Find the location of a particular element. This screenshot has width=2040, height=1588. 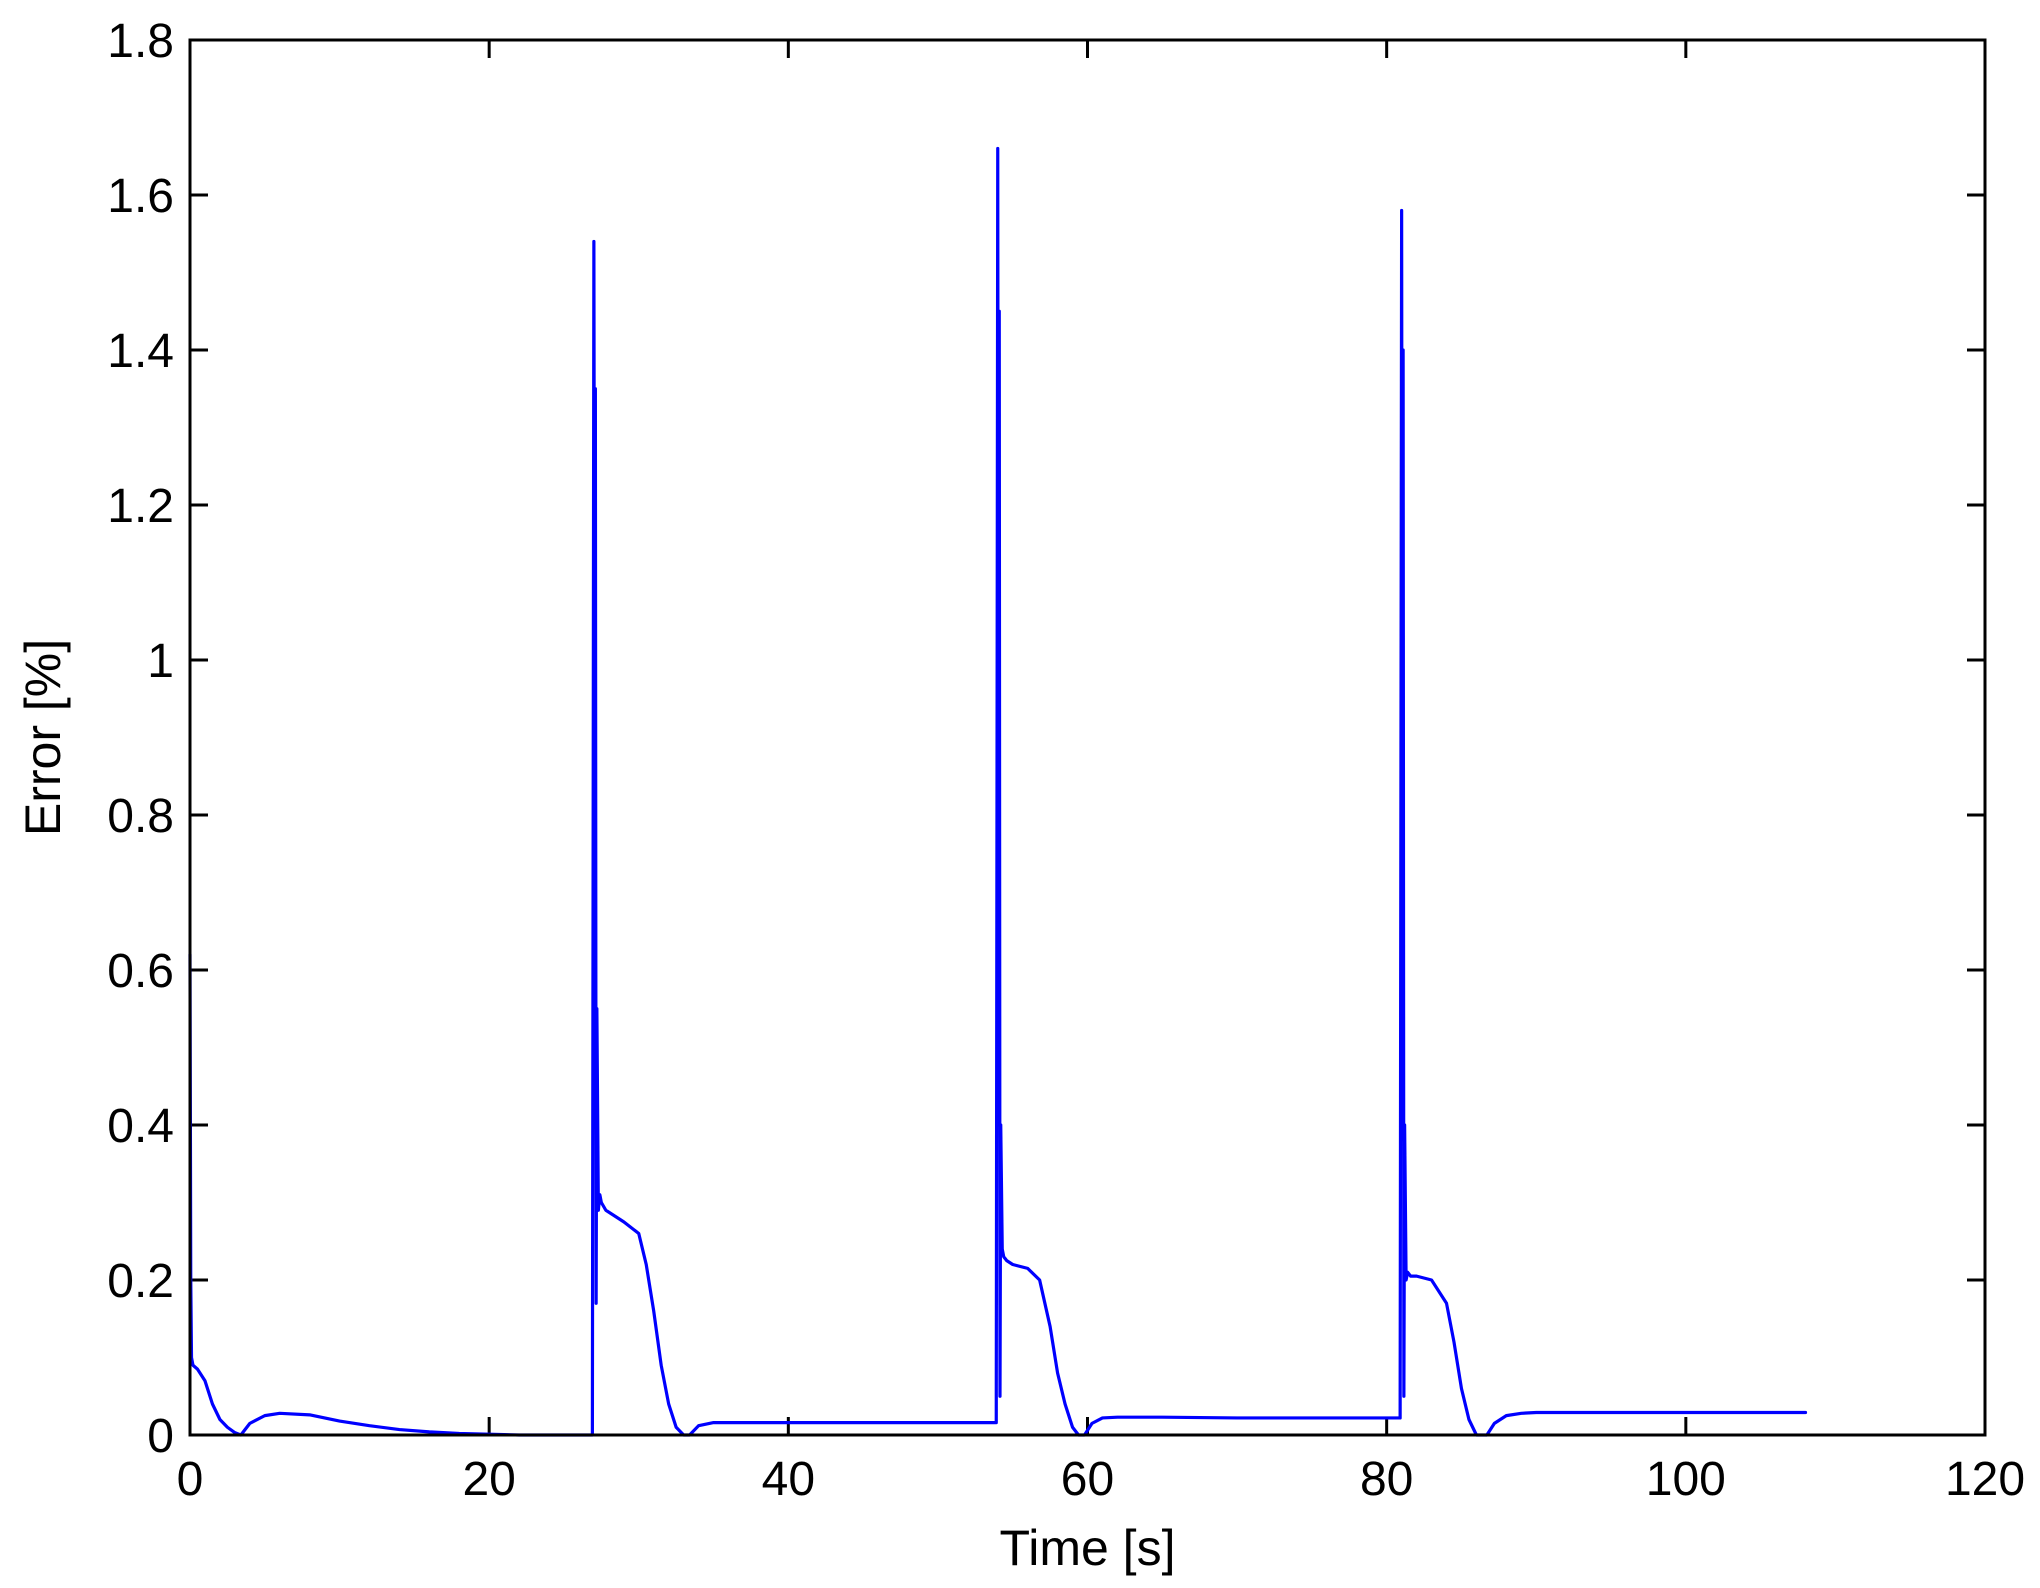

x-tick-label: 80 is located at coordinates (1386, 1479).